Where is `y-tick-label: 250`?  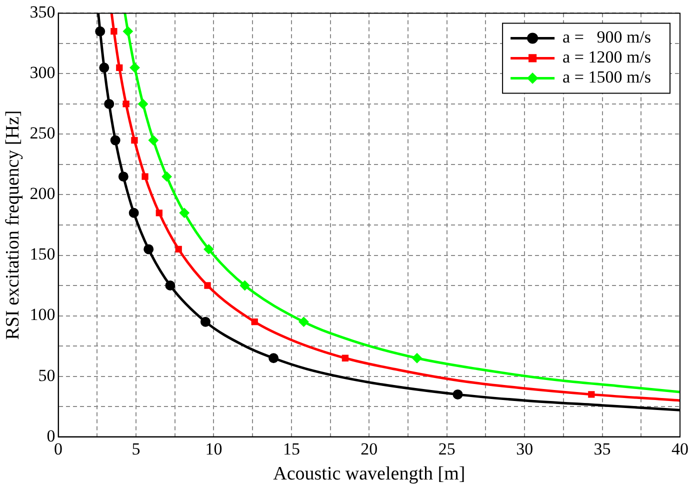 y-tick-label: 250 is located at coordinates (43, 133).